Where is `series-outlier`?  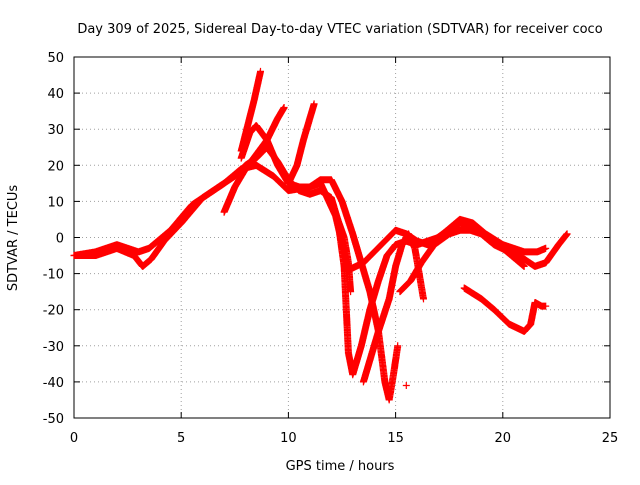
series-outlier is located at coordinates (406, 385).